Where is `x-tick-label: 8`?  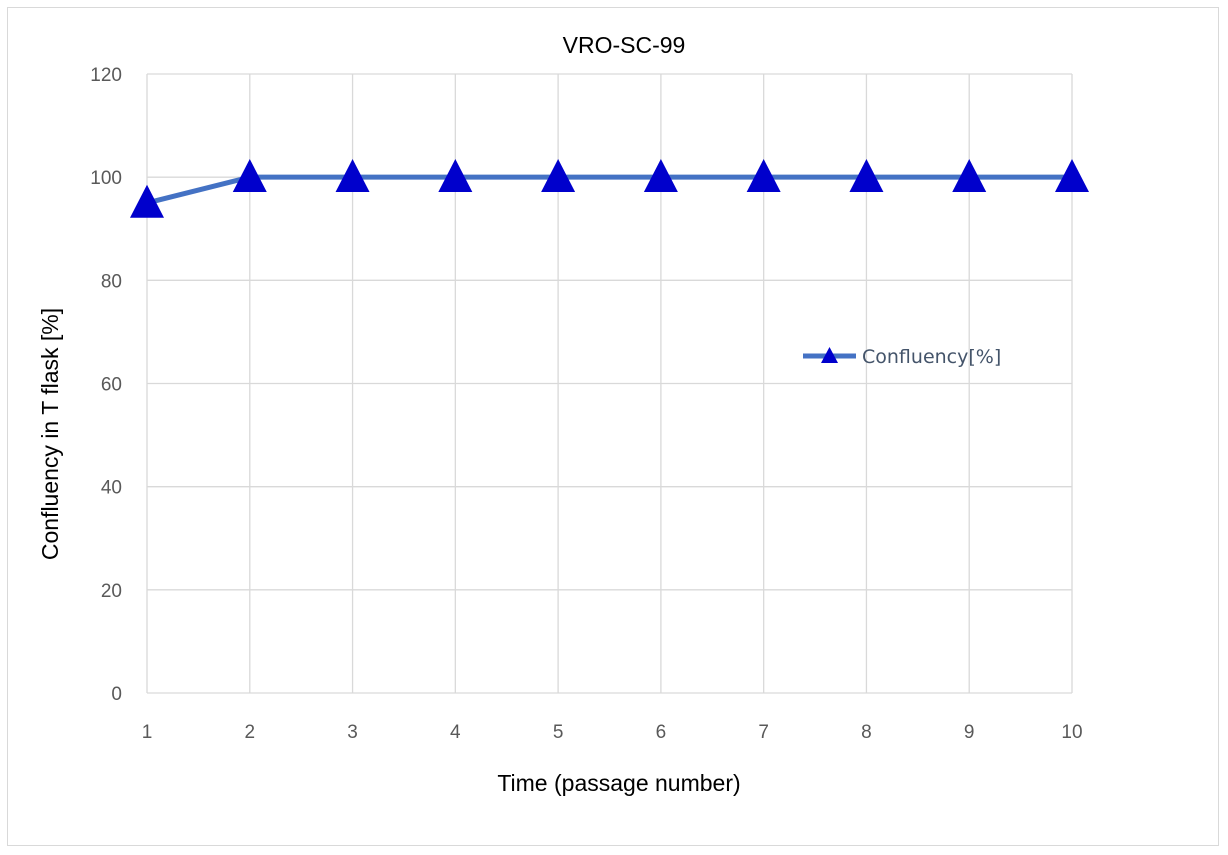 x-tick-label: 8 is located at coordinates (866, 732).